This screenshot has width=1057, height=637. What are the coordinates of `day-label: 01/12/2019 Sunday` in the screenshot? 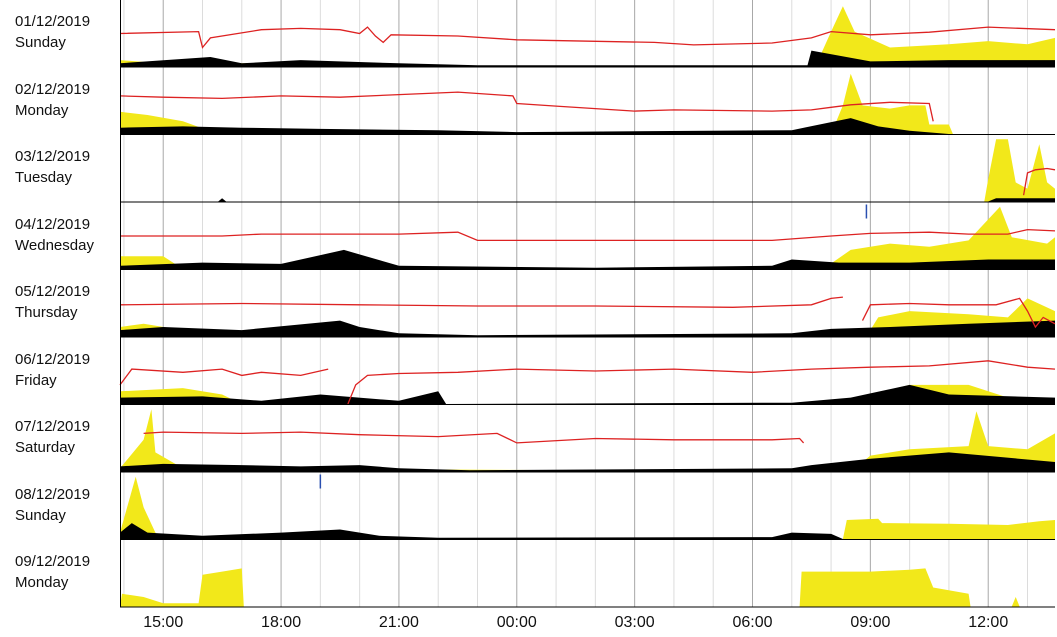 It's located at (52, 32).